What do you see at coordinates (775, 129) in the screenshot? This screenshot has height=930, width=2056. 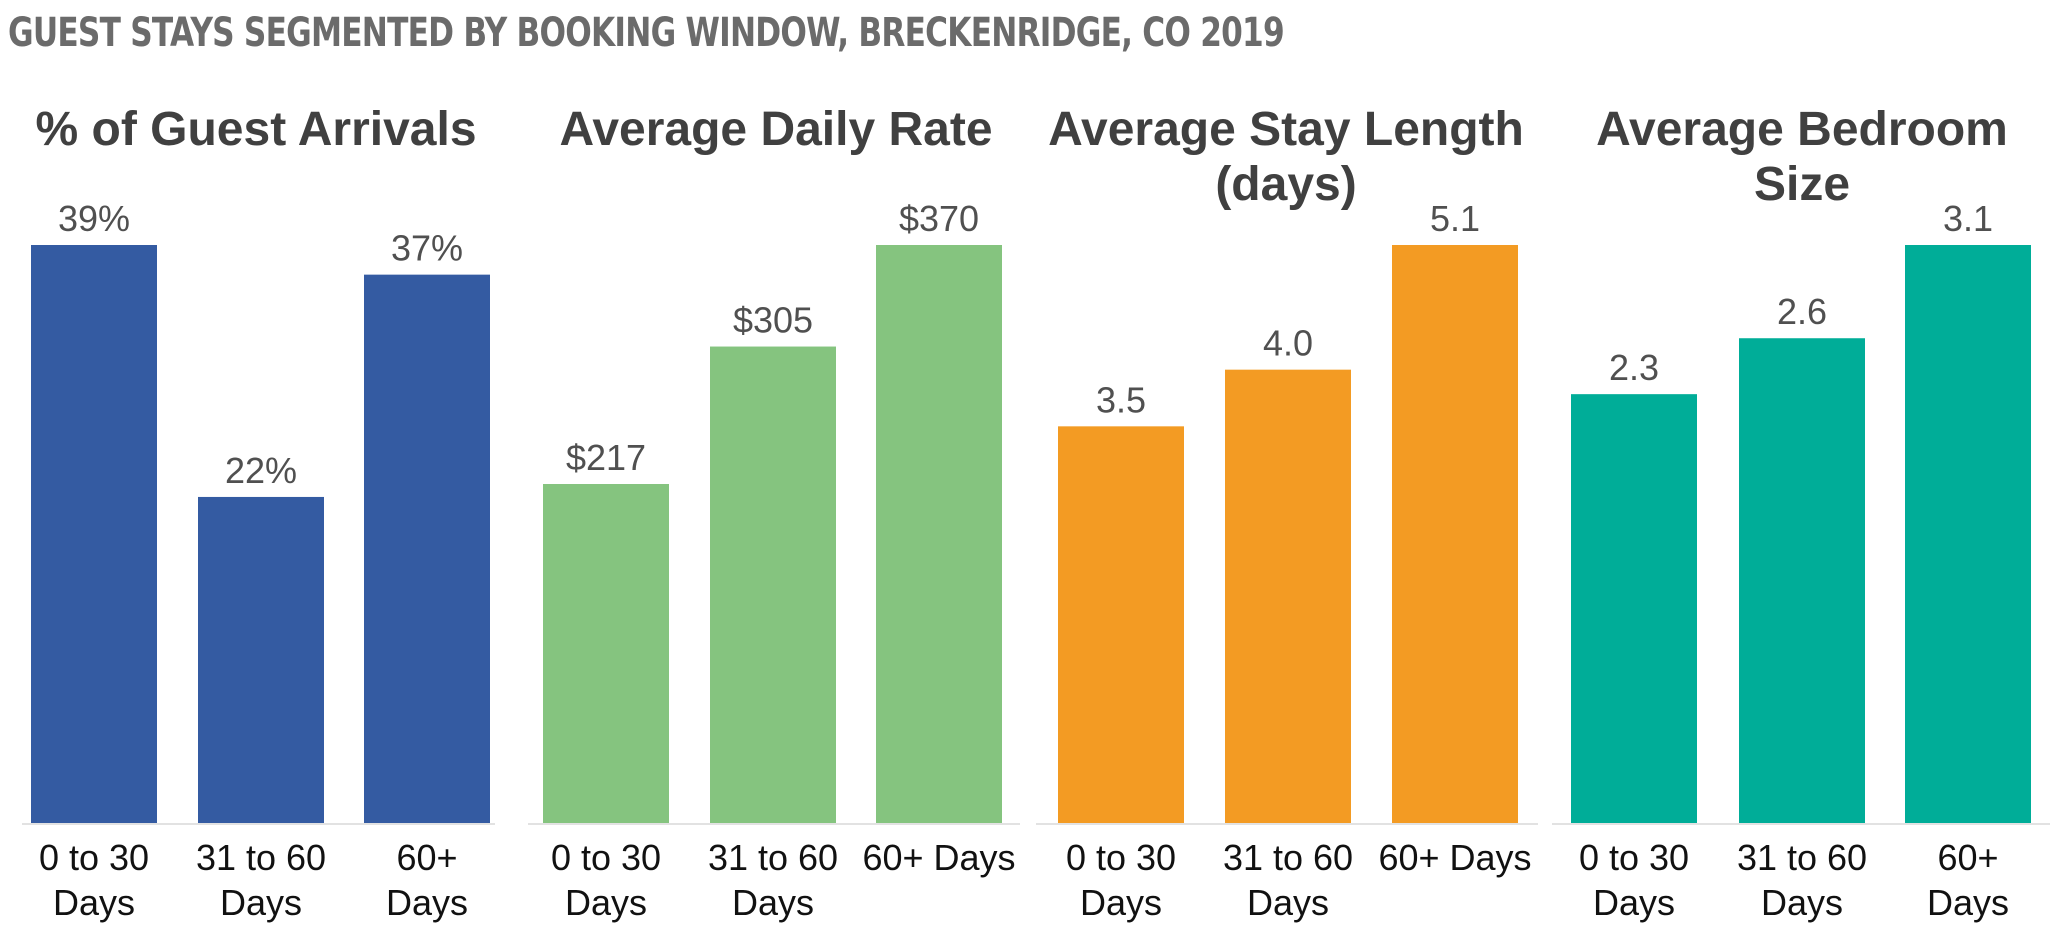 I see `panel-title: Average Daily Rate` at bounding box center [775, 129].